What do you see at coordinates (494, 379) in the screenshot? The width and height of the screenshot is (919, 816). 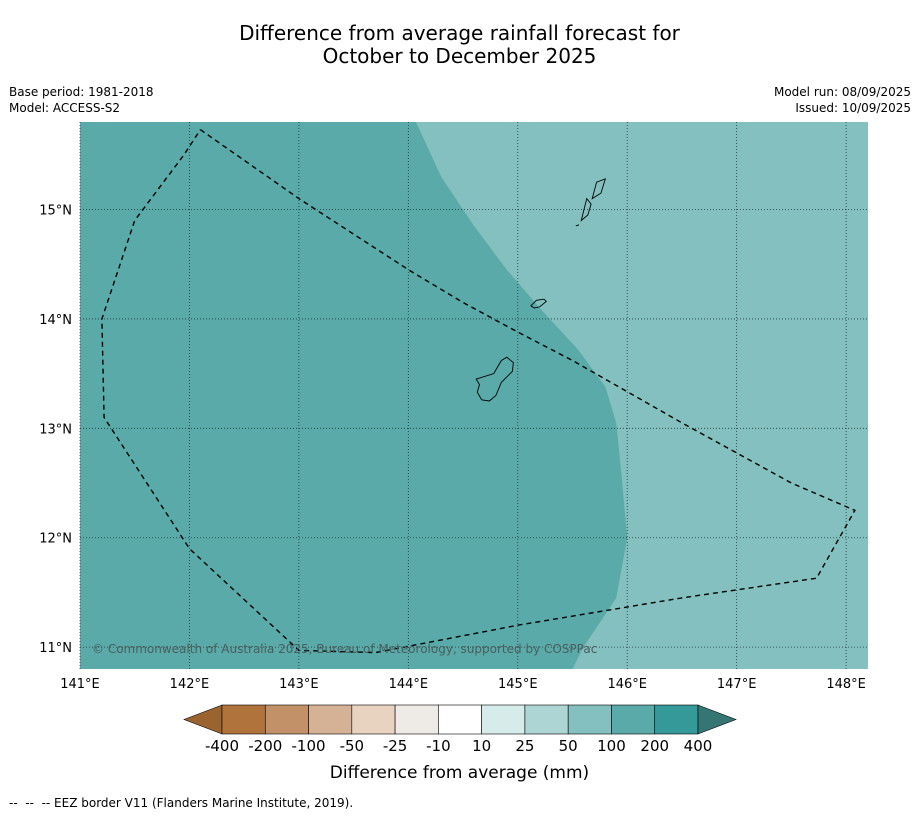 I see `island-guam` at bounding box center [494, 379].